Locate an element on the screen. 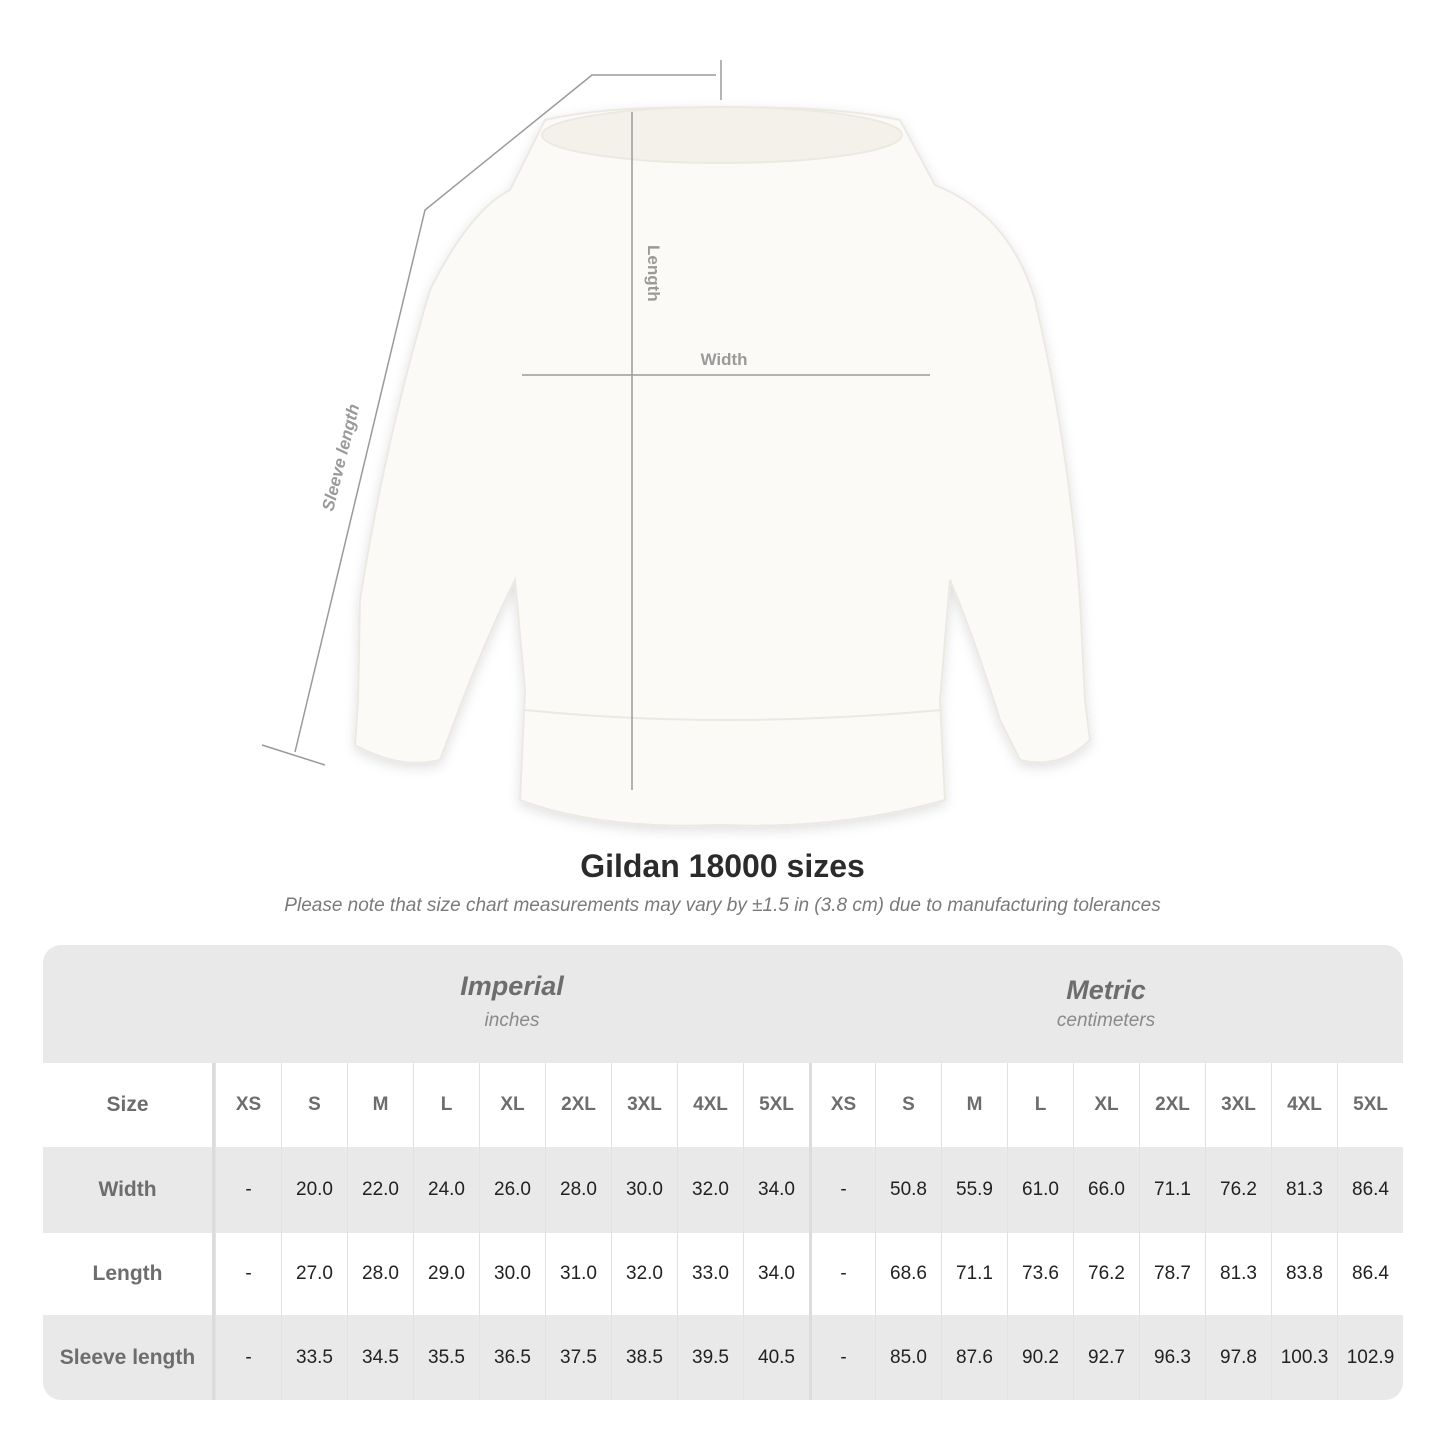  metric-value: 61.0 is located at coordinates (1040, 1190).